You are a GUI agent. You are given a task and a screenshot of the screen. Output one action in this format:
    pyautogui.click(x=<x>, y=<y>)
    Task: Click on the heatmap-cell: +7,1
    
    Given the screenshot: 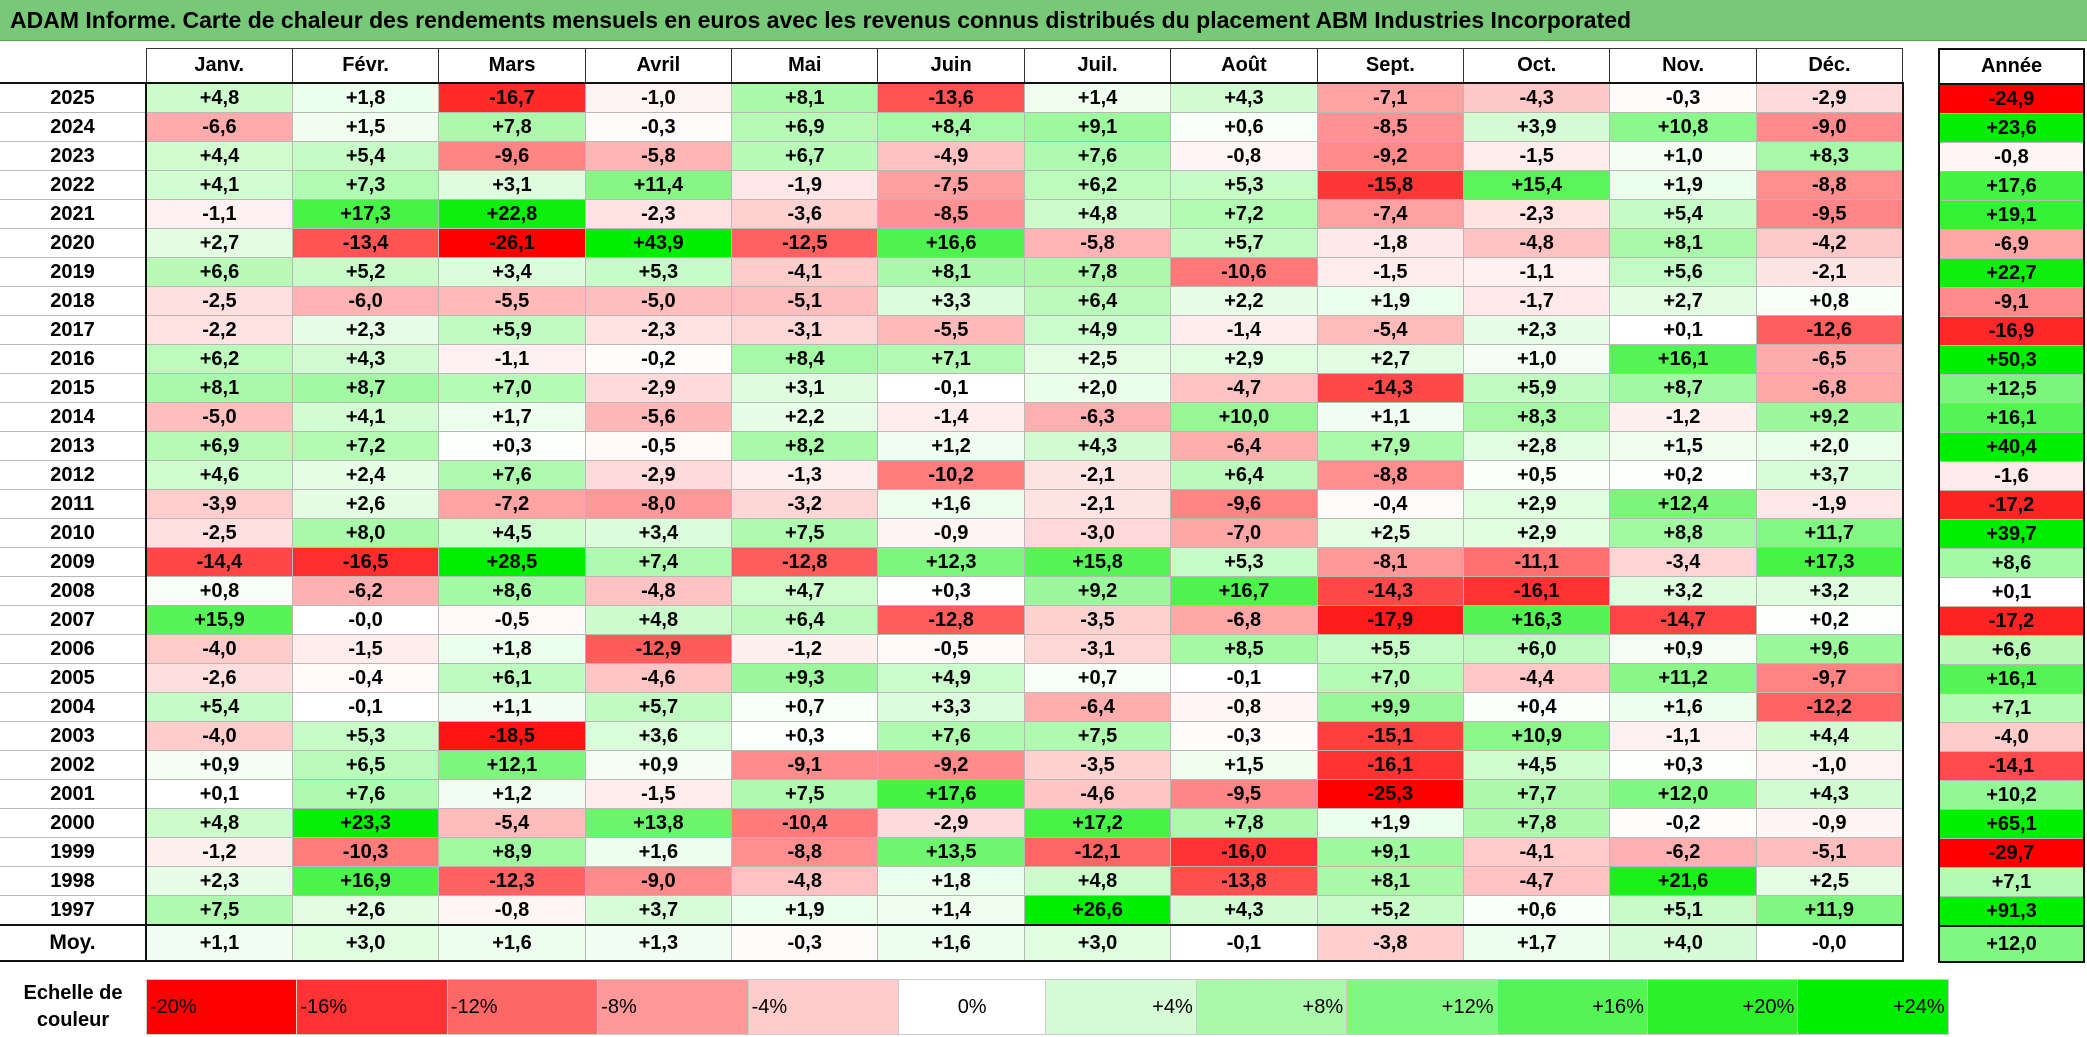 What is the action you would take?
    pyautogui.click(x=951, y=359)
    